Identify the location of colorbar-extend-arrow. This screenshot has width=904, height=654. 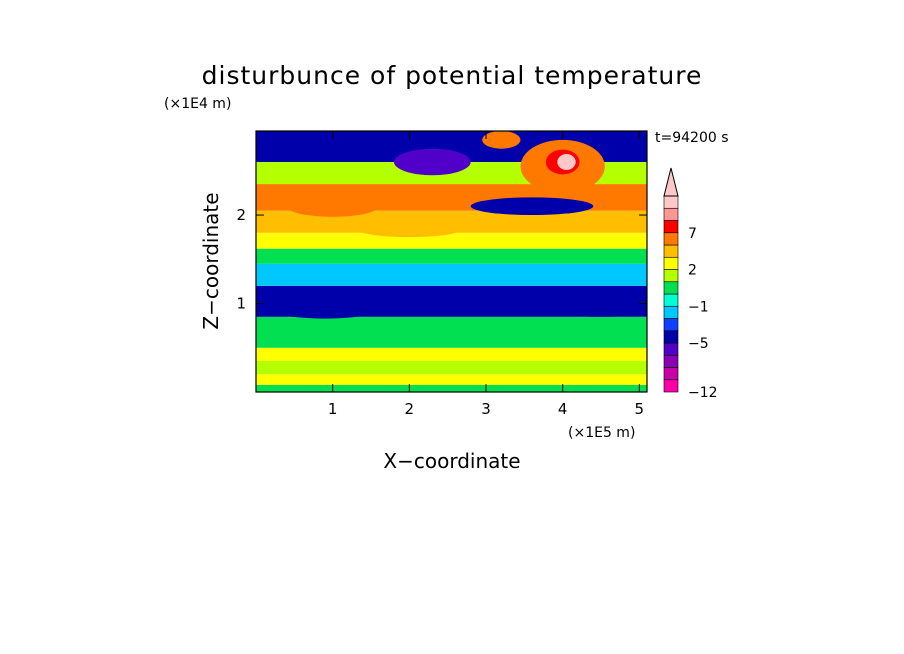
(671, 182).